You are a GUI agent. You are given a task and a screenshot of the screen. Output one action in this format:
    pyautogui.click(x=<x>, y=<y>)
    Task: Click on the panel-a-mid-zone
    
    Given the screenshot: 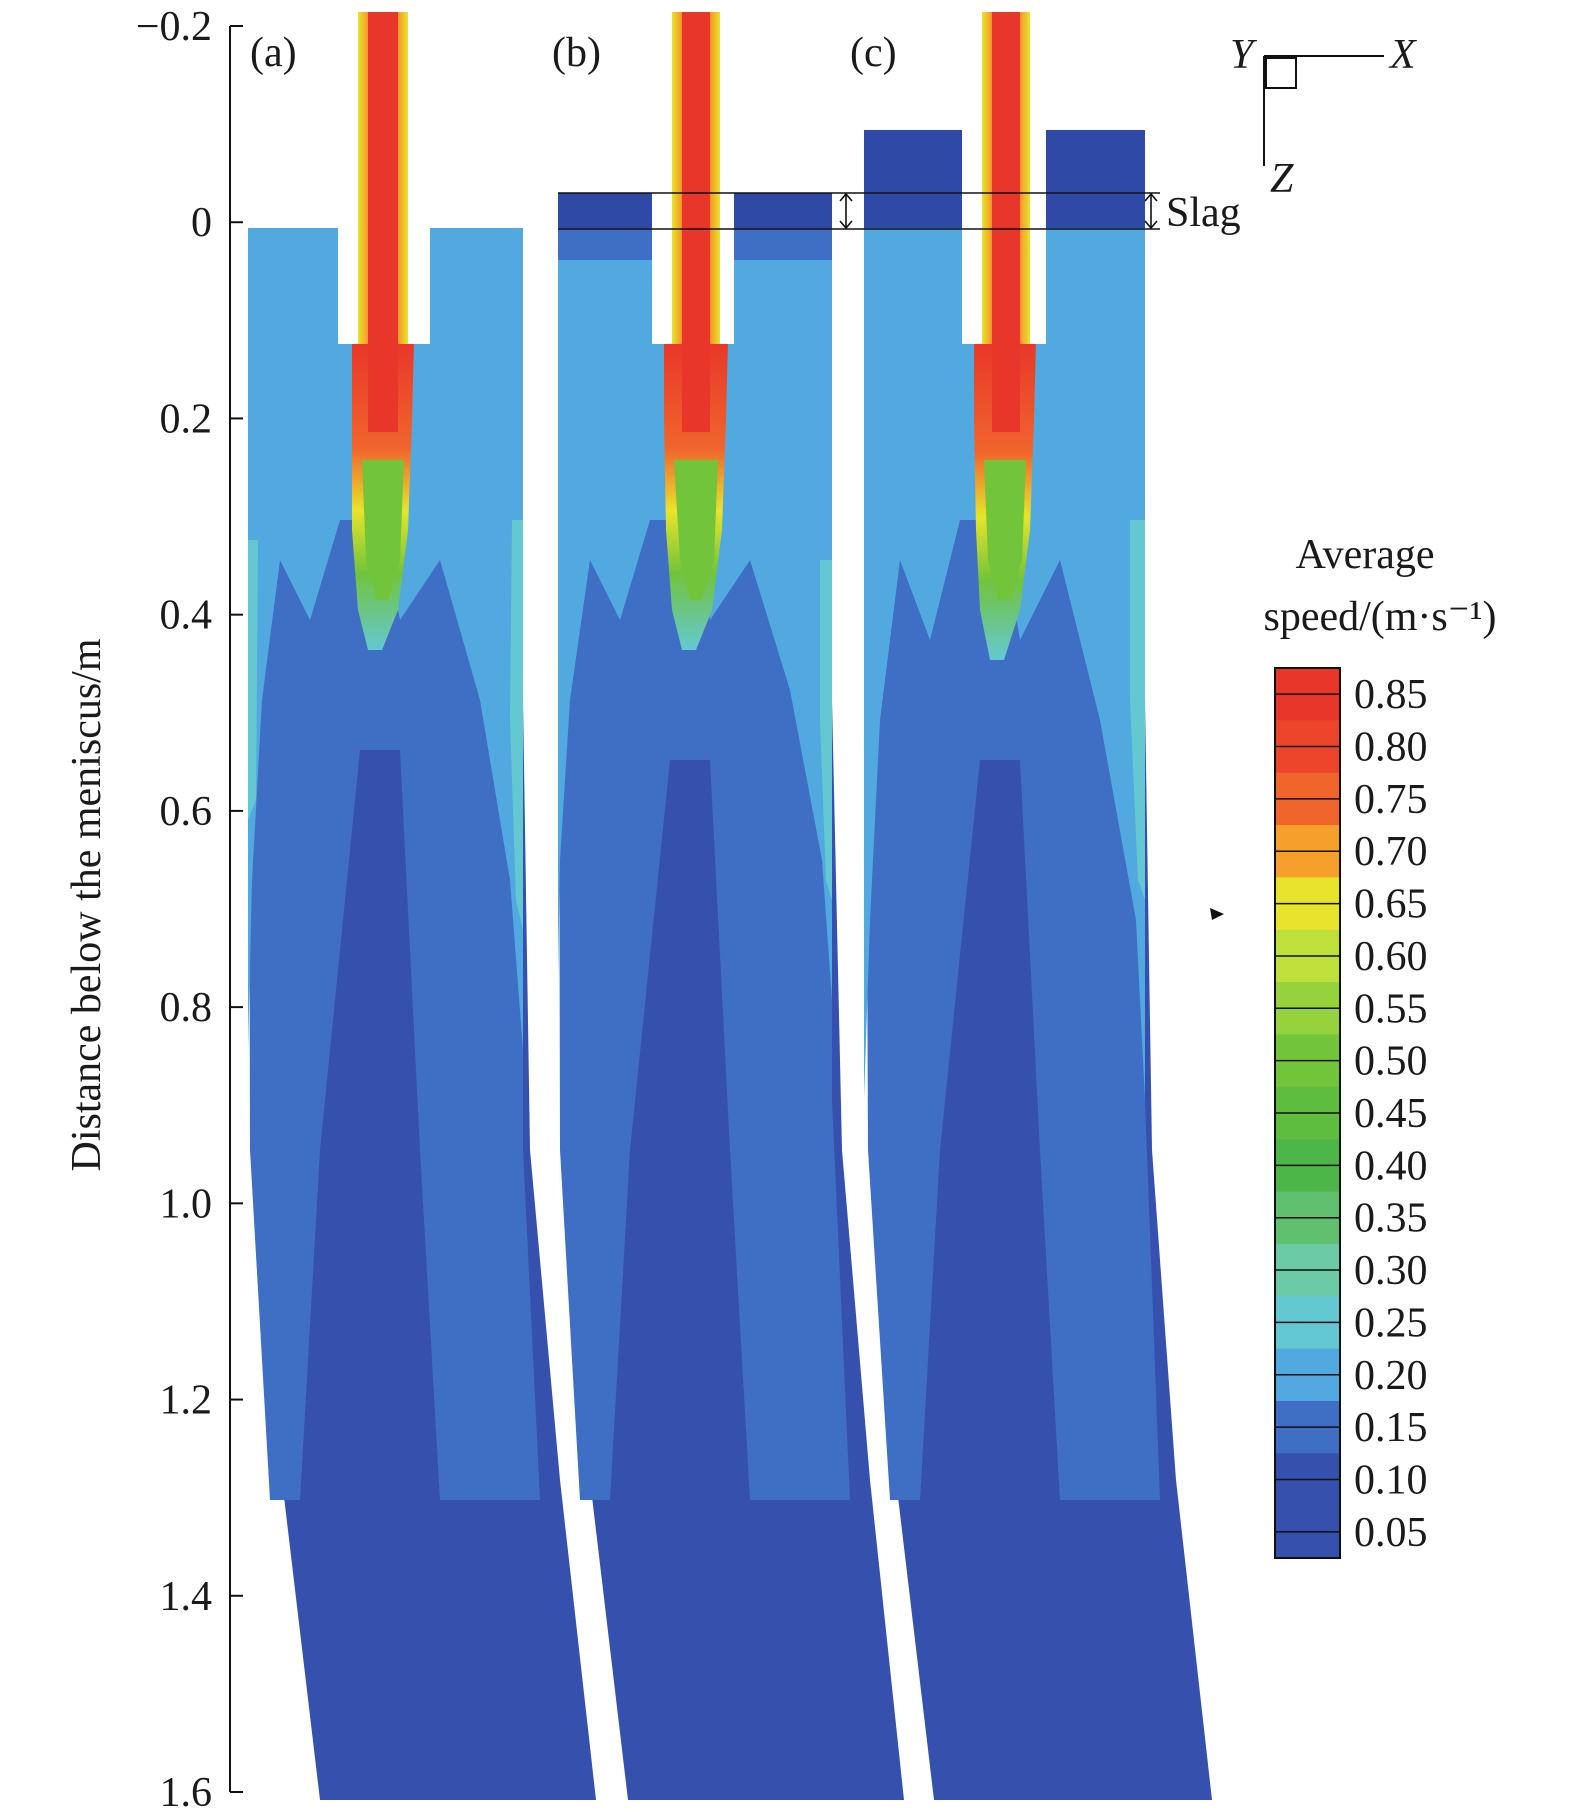 What is the action you would take?
    pyautogui.click(x=385, y=639)
    